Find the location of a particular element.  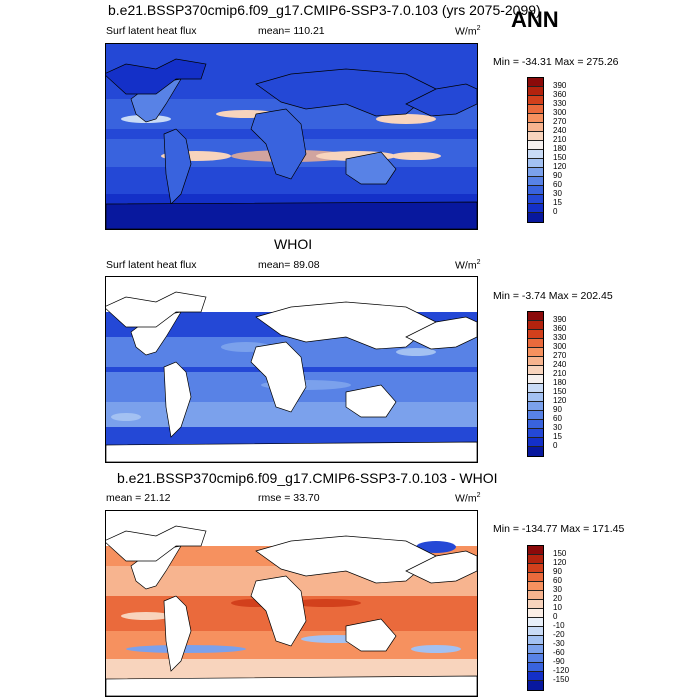

panel3-map is located at coordinates (291, 603).